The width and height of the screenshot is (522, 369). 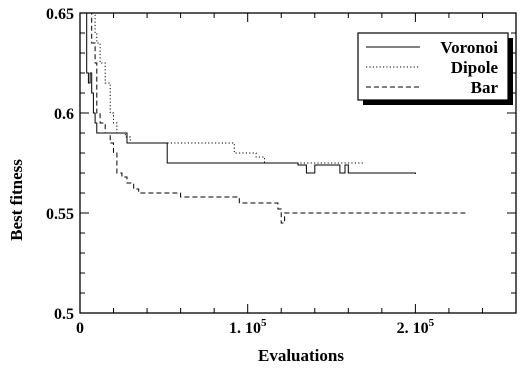 What do you see at coordinates (64, 314) in the screenshot?
I see `y-tick-label: 0.5` at bounding box center [64, 314].